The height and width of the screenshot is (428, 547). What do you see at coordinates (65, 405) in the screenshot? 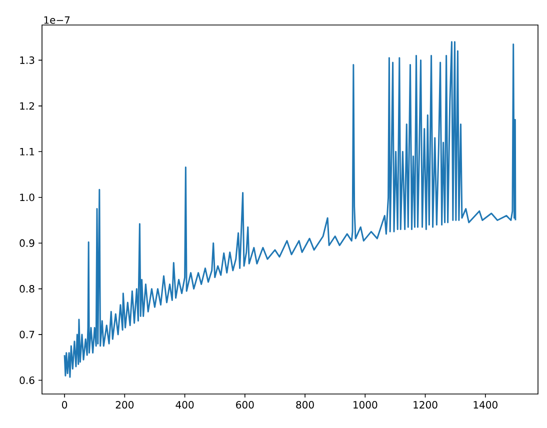
I see `x-tick-label: 0` at bounding box center [65, 405].